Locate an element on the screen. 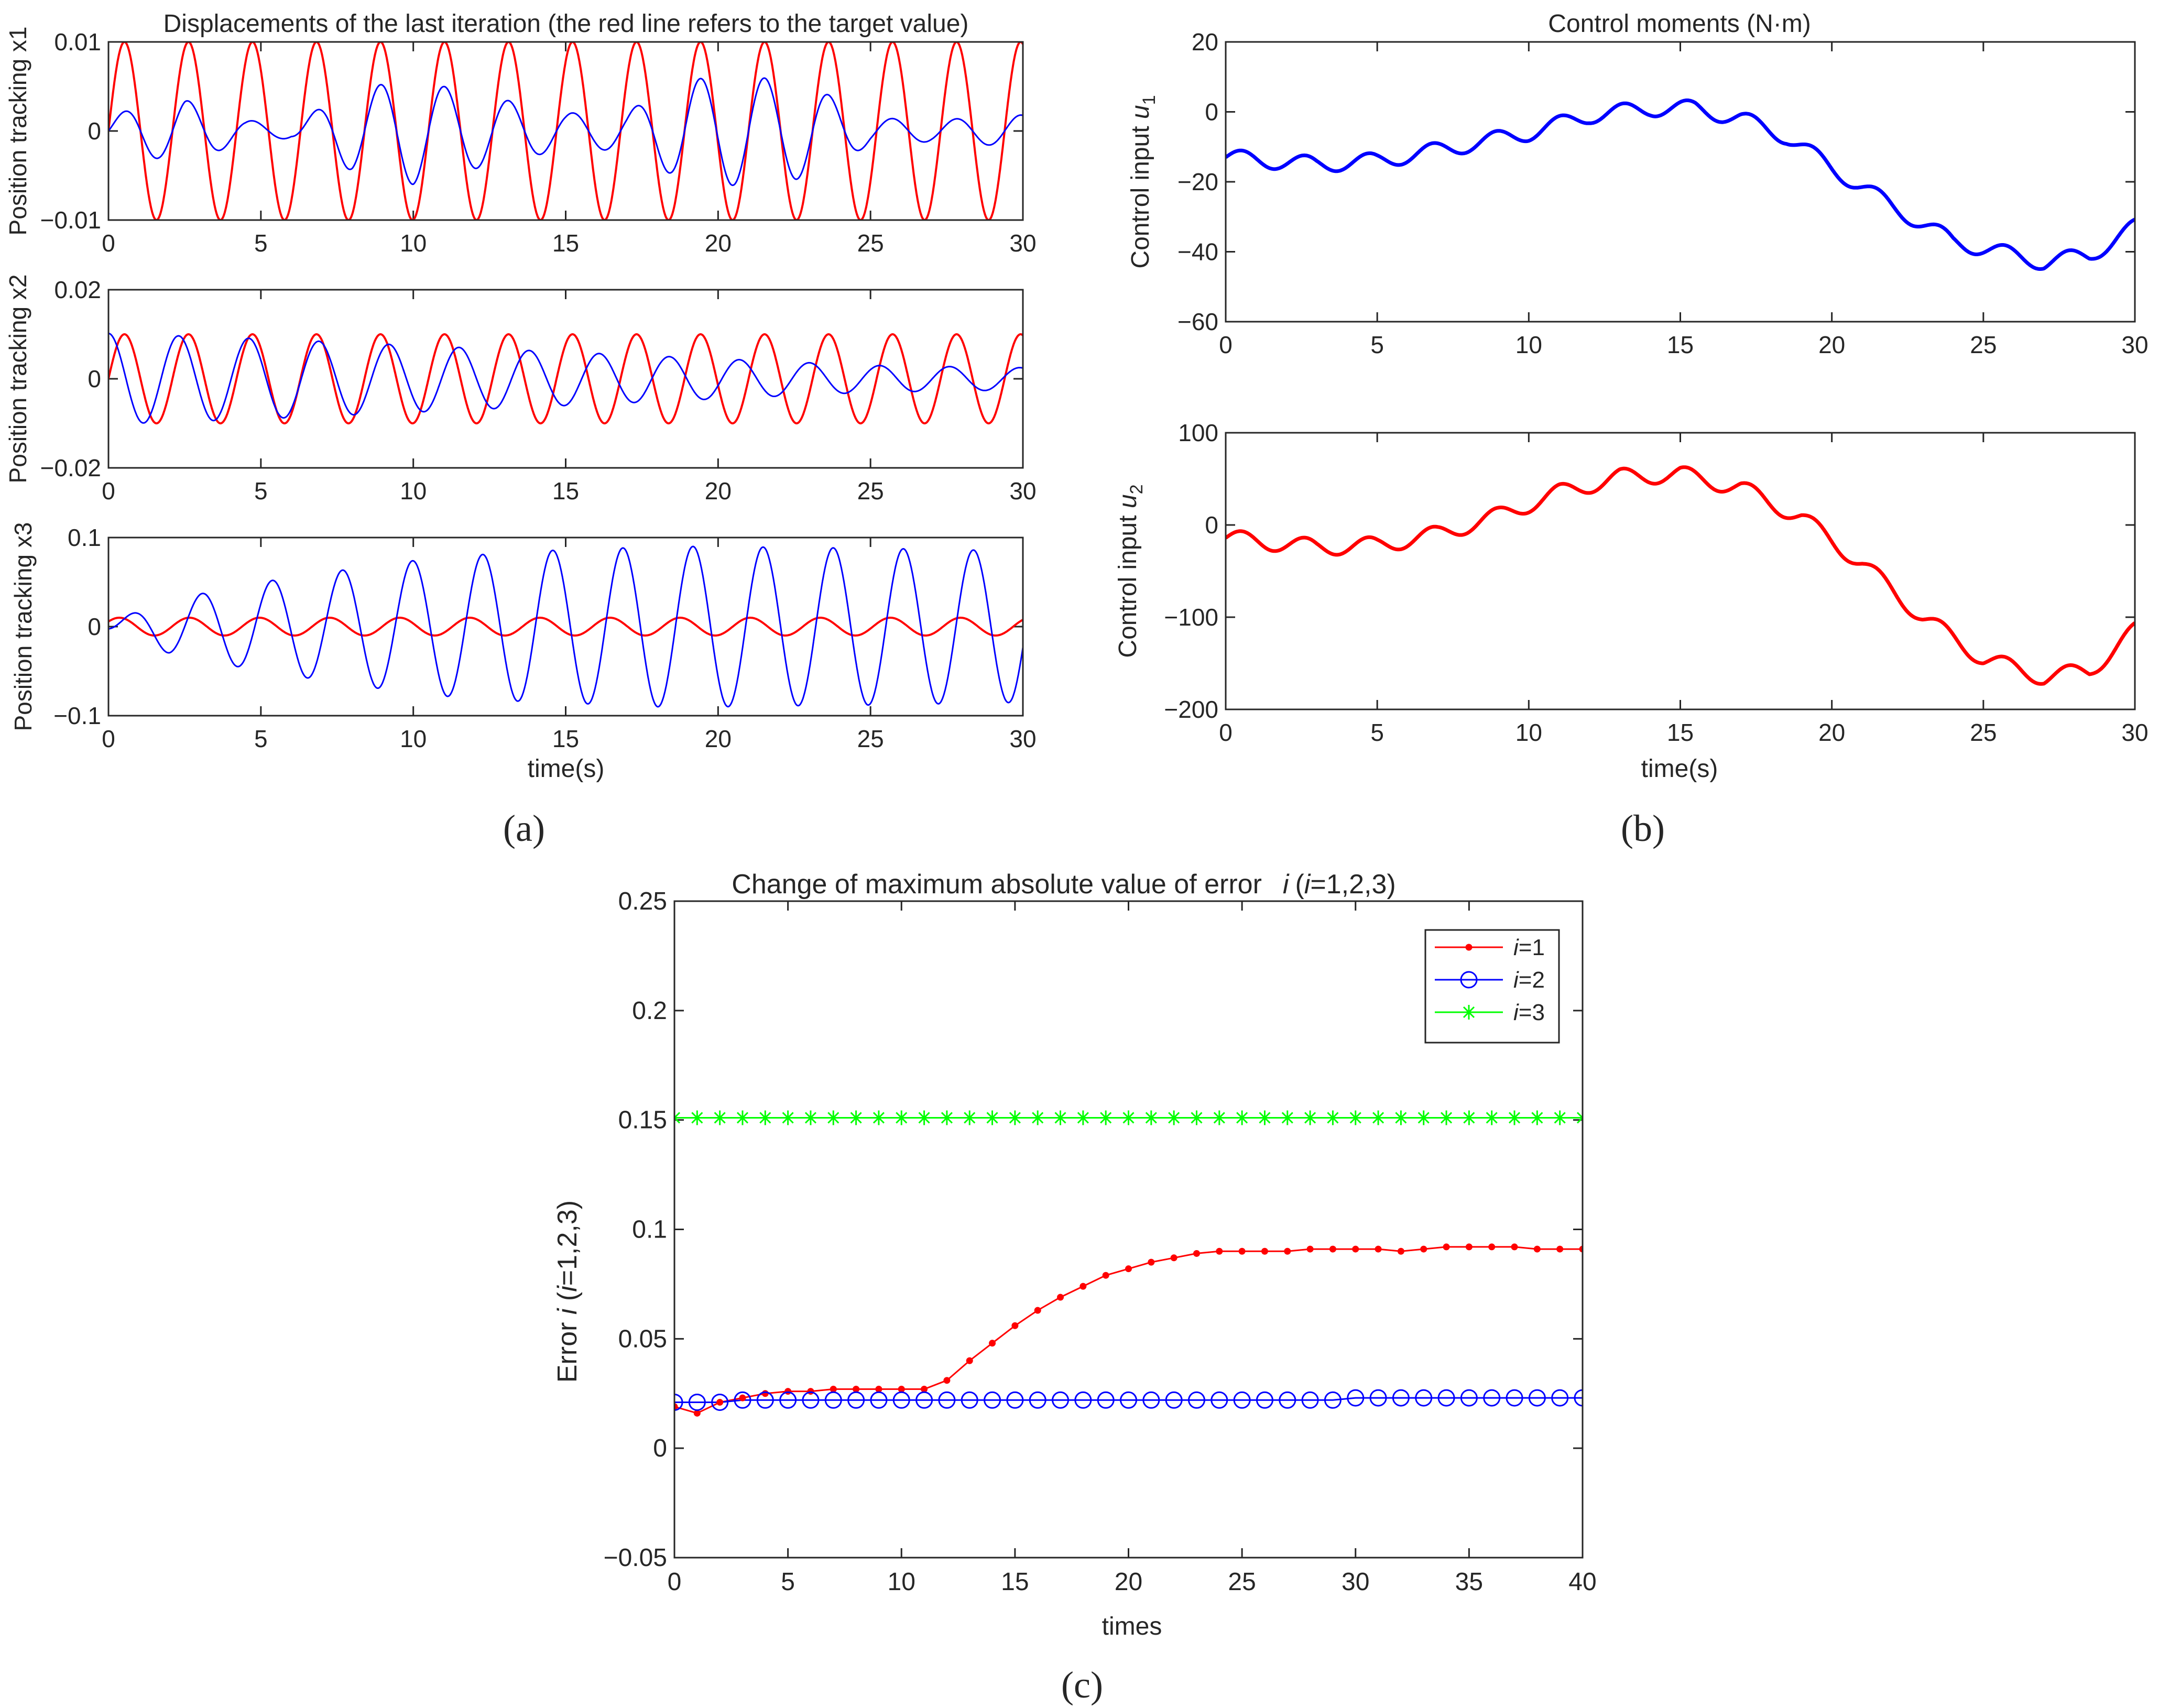 The image size is (2159, 1708). legend-label: i=1 is located at coordinates (1529, 947).